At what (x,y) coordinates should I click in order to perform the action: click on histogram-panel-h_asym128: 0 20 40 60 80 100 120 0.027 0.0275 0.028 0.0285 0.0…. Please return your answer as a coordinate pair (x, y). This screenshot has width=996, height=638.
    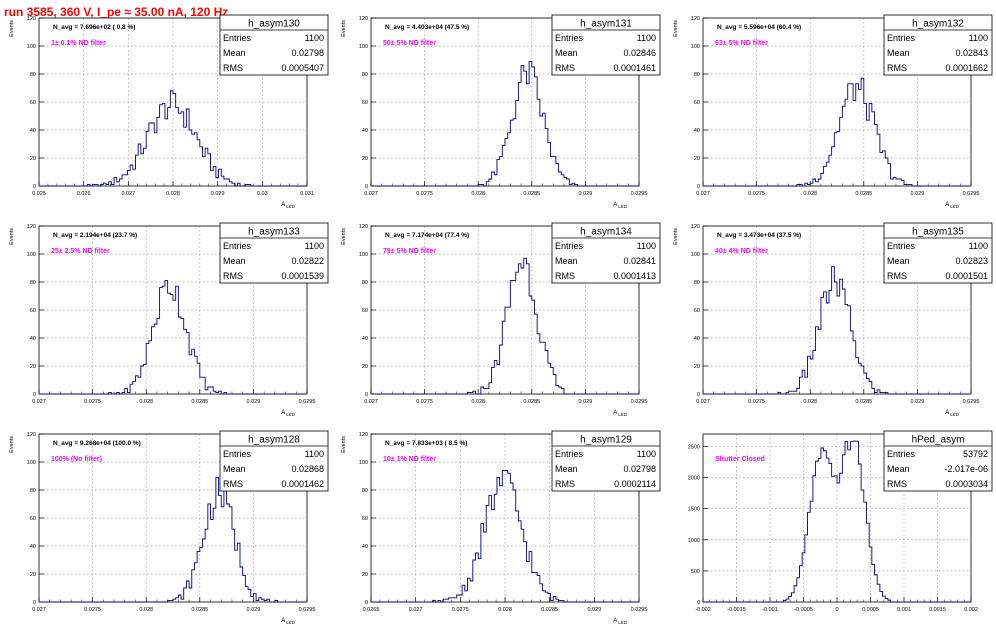
    Looking at the image, I should click on (169, 527).